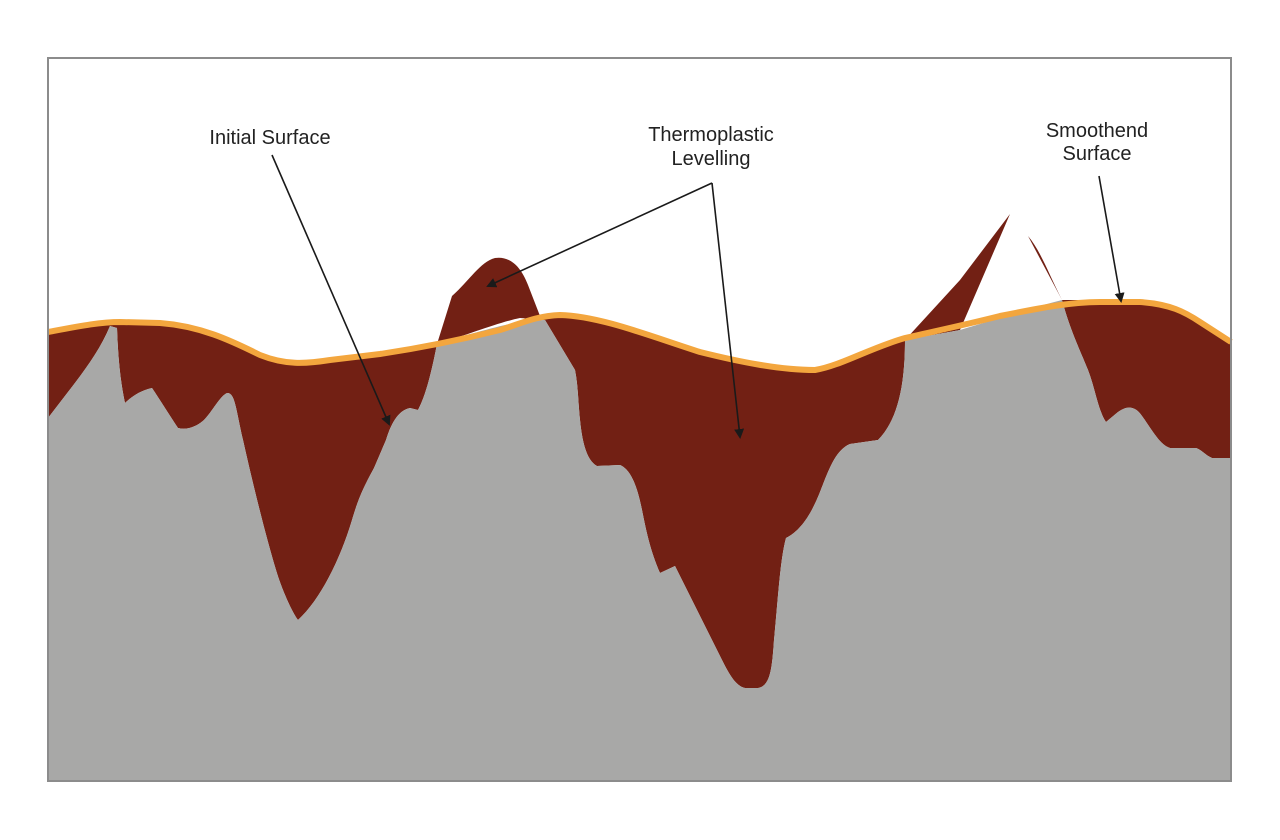 The width and height of the screenshot is (1280, 840). I want to click on label-surface: Surface, so click(1097, 154).